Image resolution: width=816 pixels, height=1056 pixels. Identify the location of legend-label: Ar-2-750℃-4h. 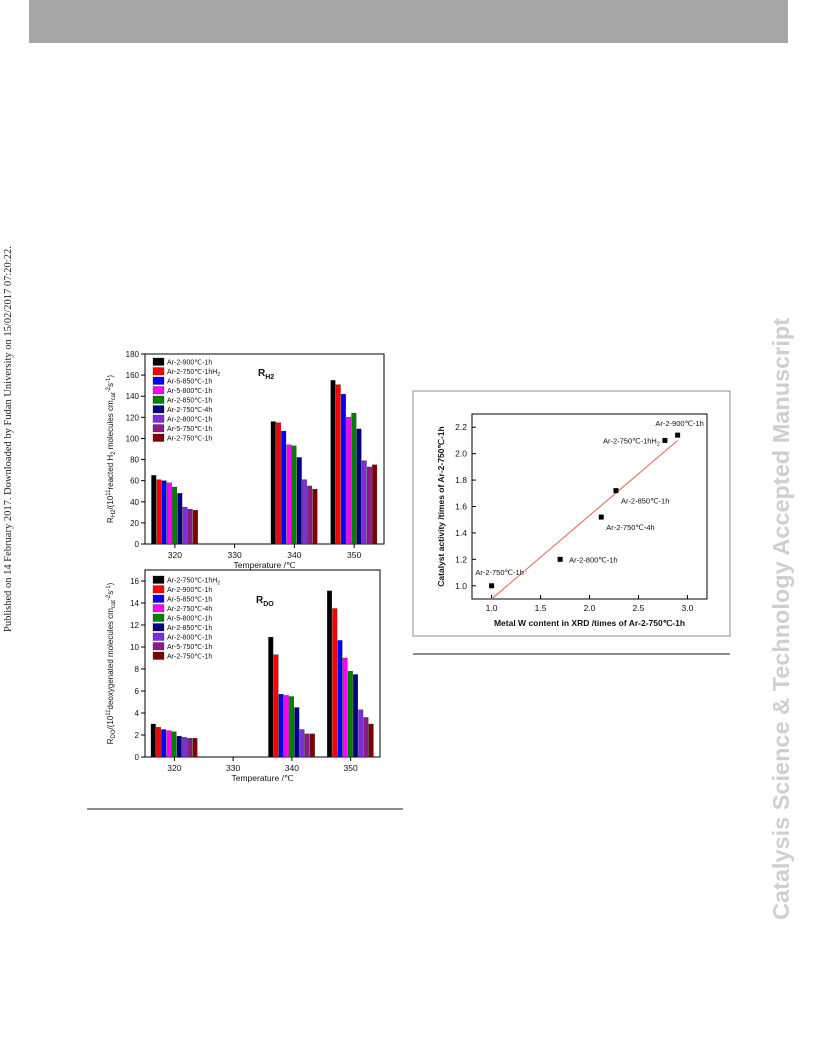
(189, 609).